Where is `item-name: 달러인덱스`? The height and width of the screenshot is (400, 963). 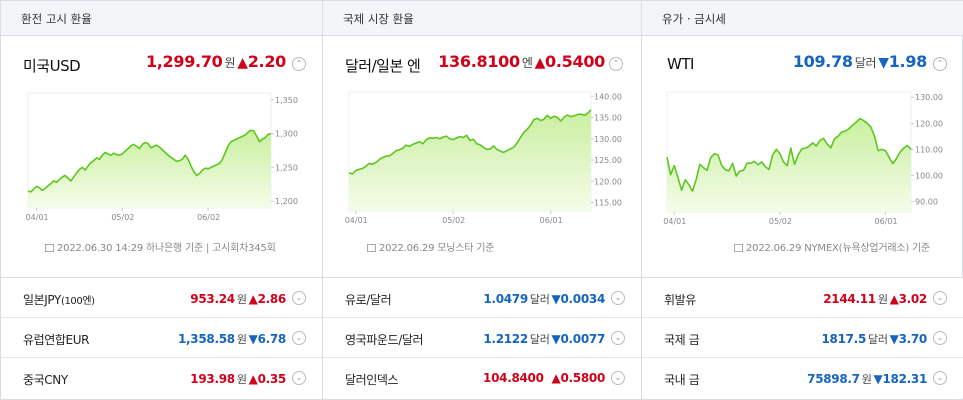
item-name: 달러인덱스 is located at coordinates (372, 380).